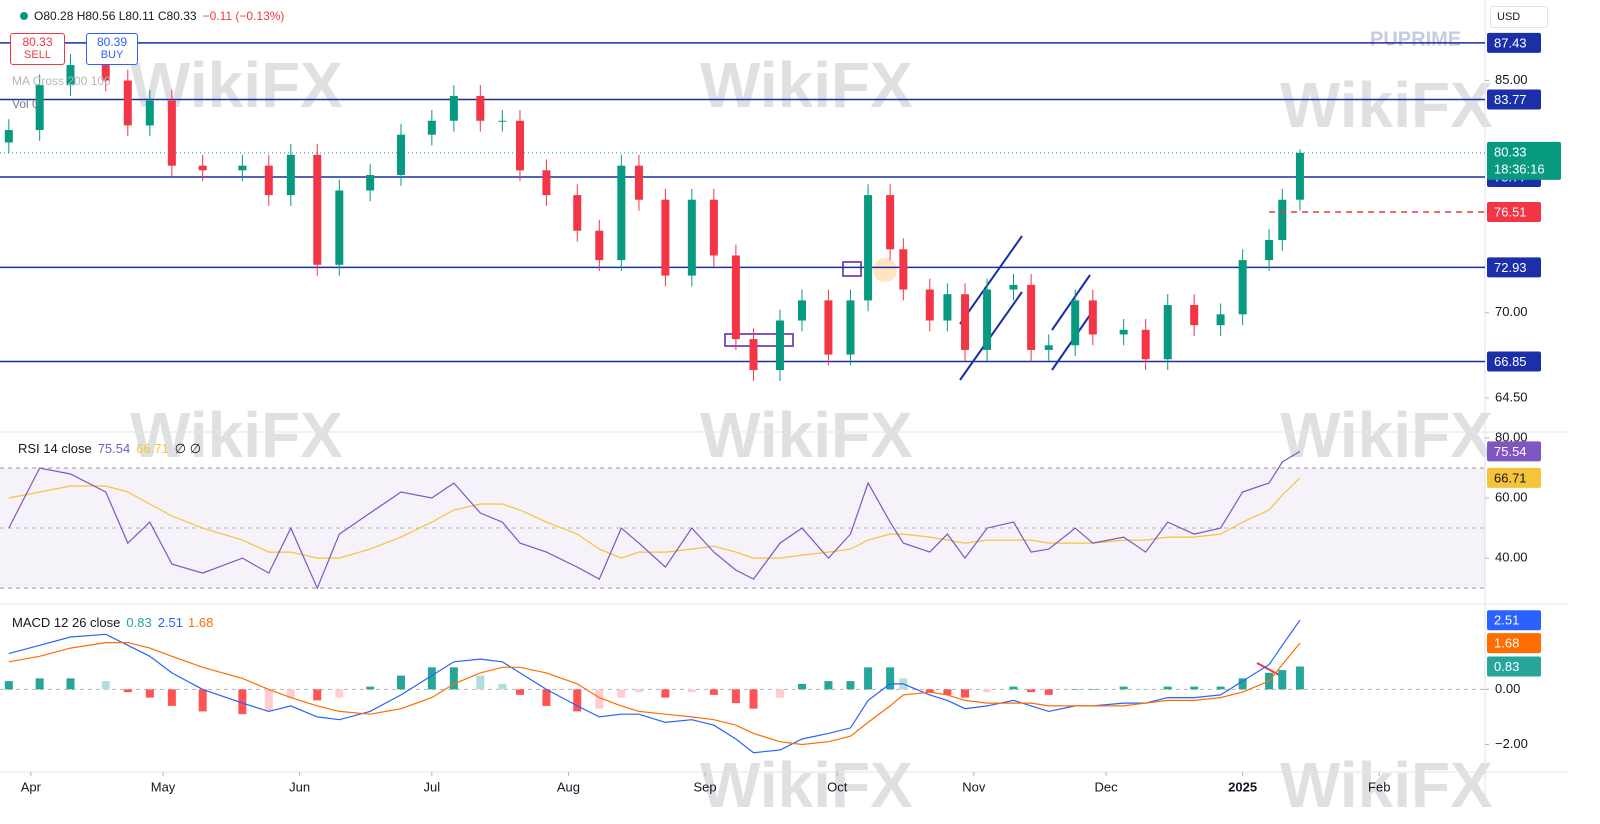 The image size is (1600, 824). What do you see at coordinates (25, 104) in the screenshot?
I see `vol-label: Vol 0` at bounding box center [25, 104].